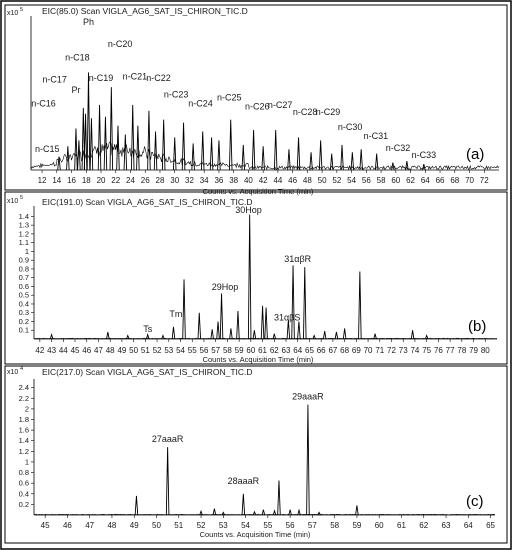 The width and height of the screenshot is (512, 550). I want to click on x-tick-label: 57, so click(215, 350).